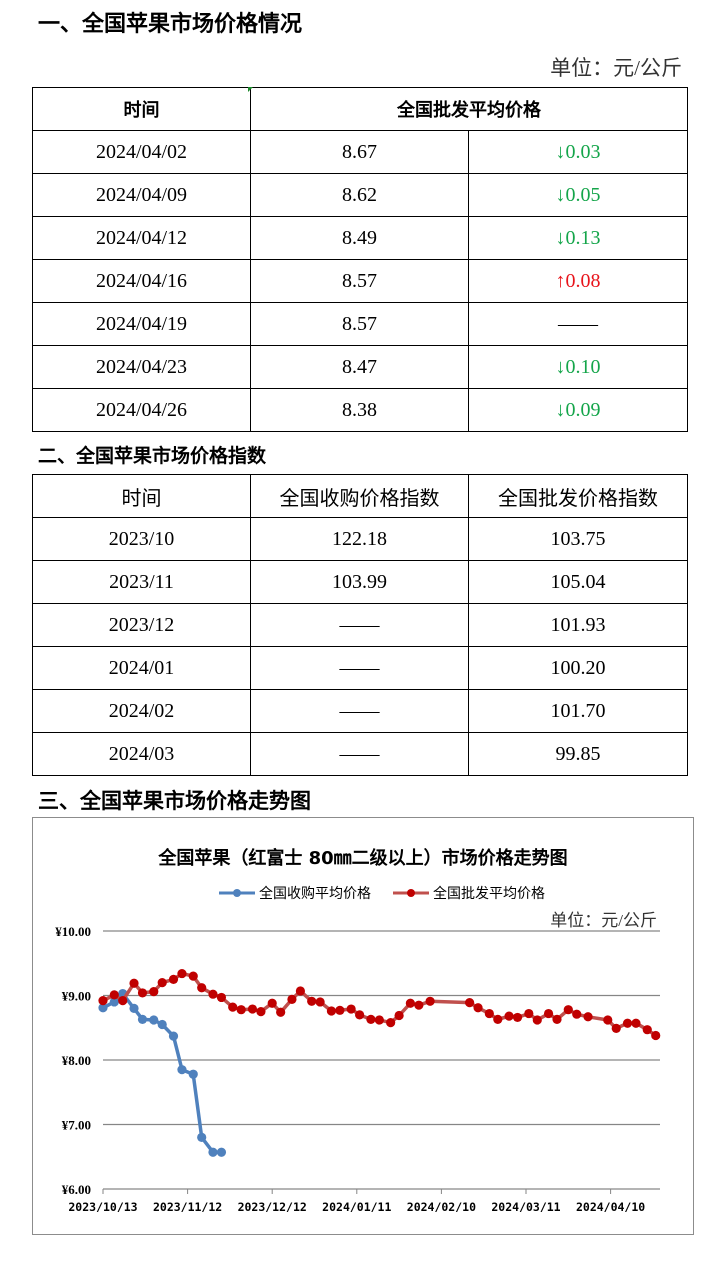 Image resolution: width=720 pixels, height=1263 pixels. I want to click on cell-change: ↓0.13, so click(578, 238).